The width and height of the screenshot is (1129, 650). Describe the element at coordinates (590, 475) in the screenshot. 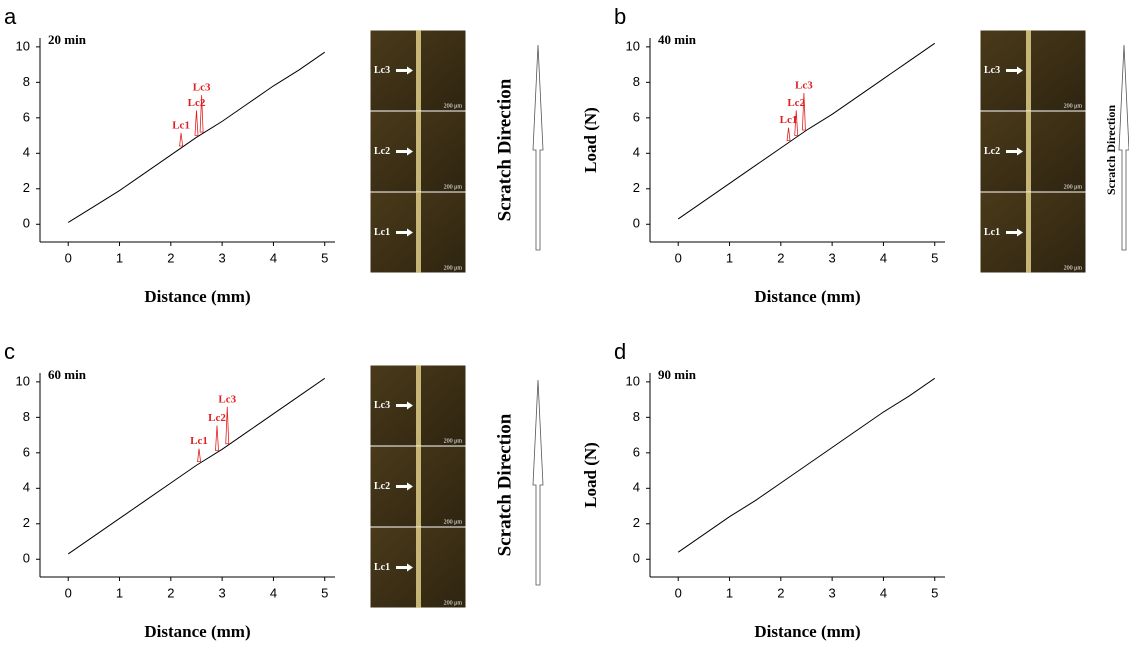

I see `y-axis-label: Load (N)` at that location.